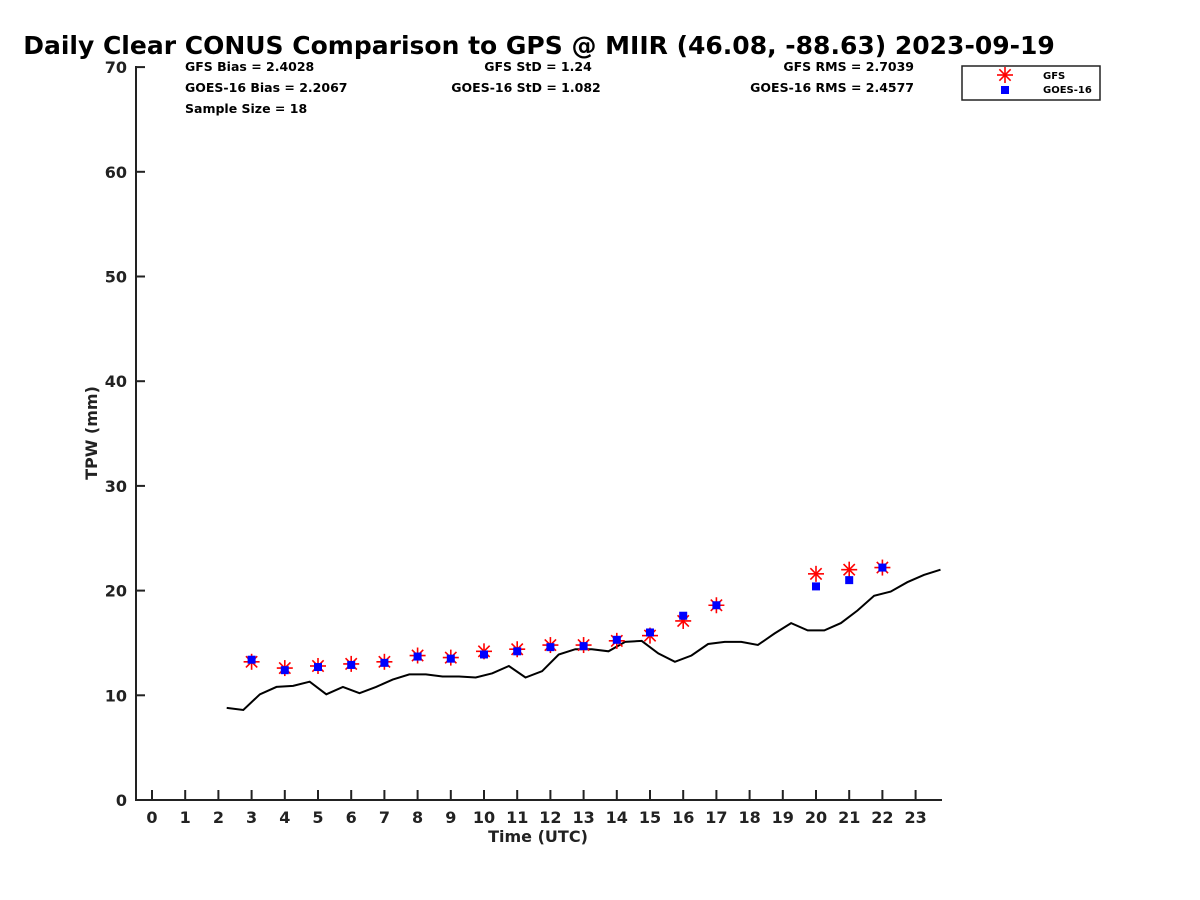 Image resolution: width=1200 pixels, height=900 pixels. Describe the element at coordinates (683, 817) in the screenshot. I see `x-tick-label: 16` at that location.